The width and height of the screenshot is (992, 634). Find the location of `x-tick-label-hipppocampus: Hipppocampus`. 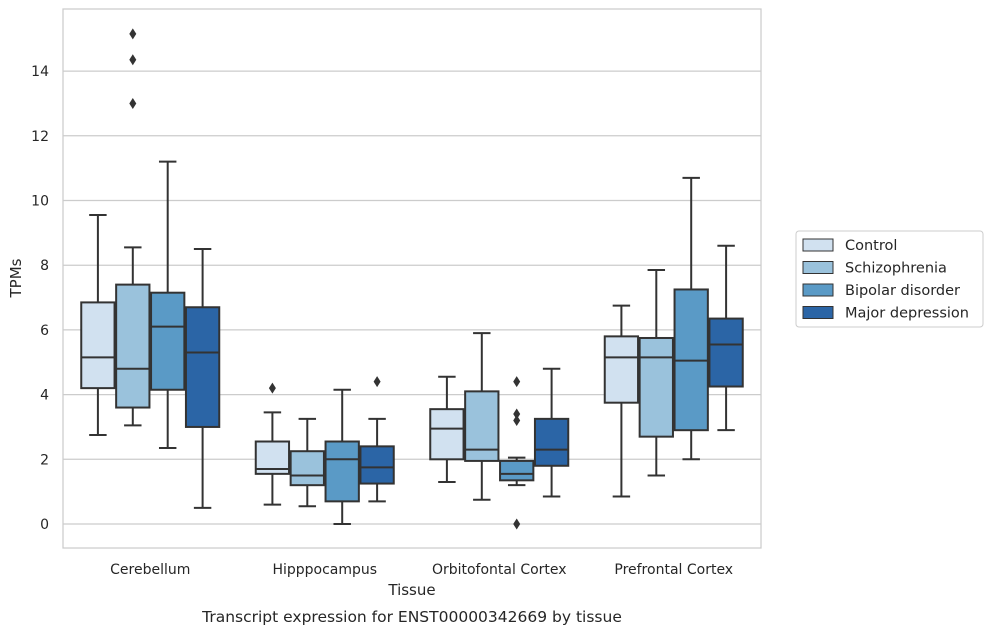

x-tick-label-hipppocampus: Hipppocampus is located at coordinates (324, 570).